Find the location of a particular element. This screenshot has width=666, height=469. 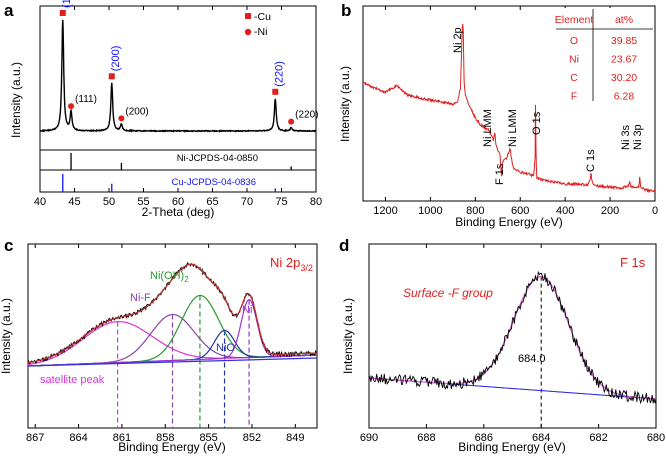

panel-b-xlabel: Binding Energy (eV) is located at coordinates (508, 222).